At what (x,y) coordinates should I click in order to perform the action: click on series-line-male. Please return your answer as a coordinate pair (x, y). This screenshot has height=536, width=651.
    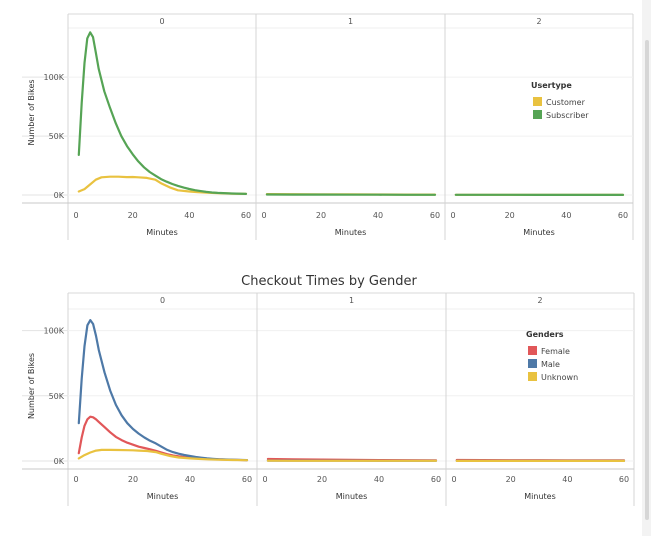
    Looking at the image, I should click on (163, 390).